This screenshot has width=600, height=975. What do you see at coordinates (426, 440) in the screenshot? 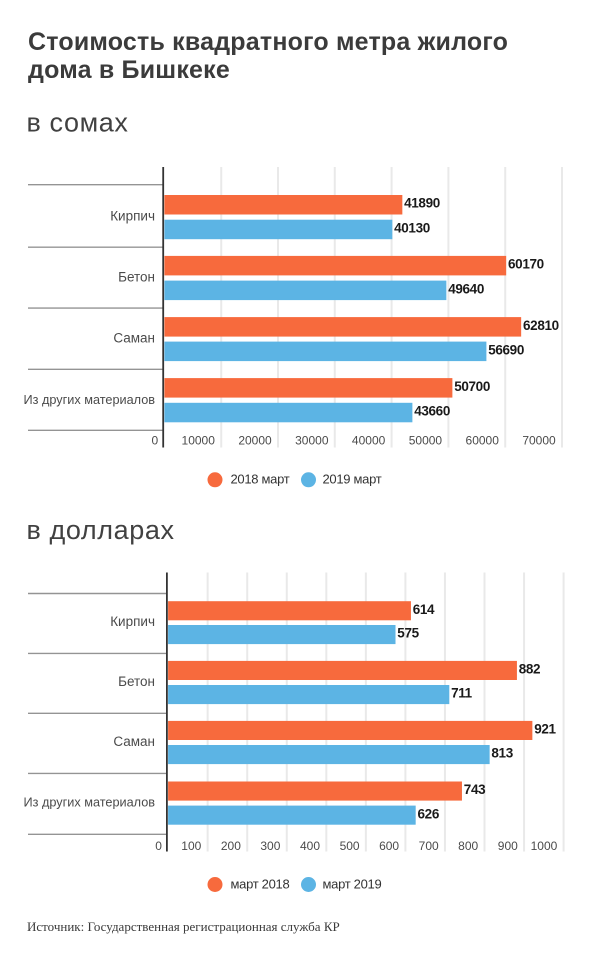
I see `svg-text: 50000` at bounding box center [426, 440].